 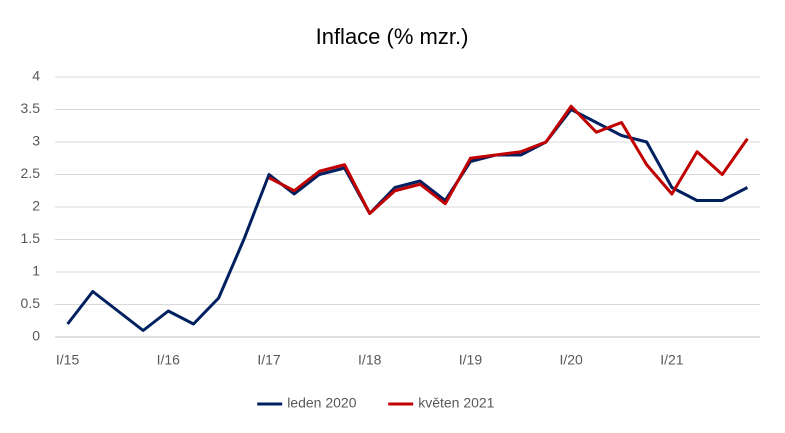 What do you see at coordinates (169, 360) in the screenshot?
I see `x-tick-label: I/16` at bounding box center [169, 360].